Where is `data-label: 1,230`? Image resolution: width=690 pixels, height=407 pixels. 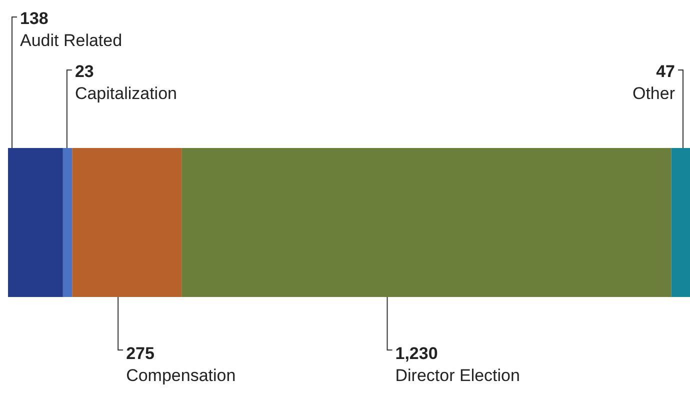
data-label: 1,230 is located at coordinates (416, 353).